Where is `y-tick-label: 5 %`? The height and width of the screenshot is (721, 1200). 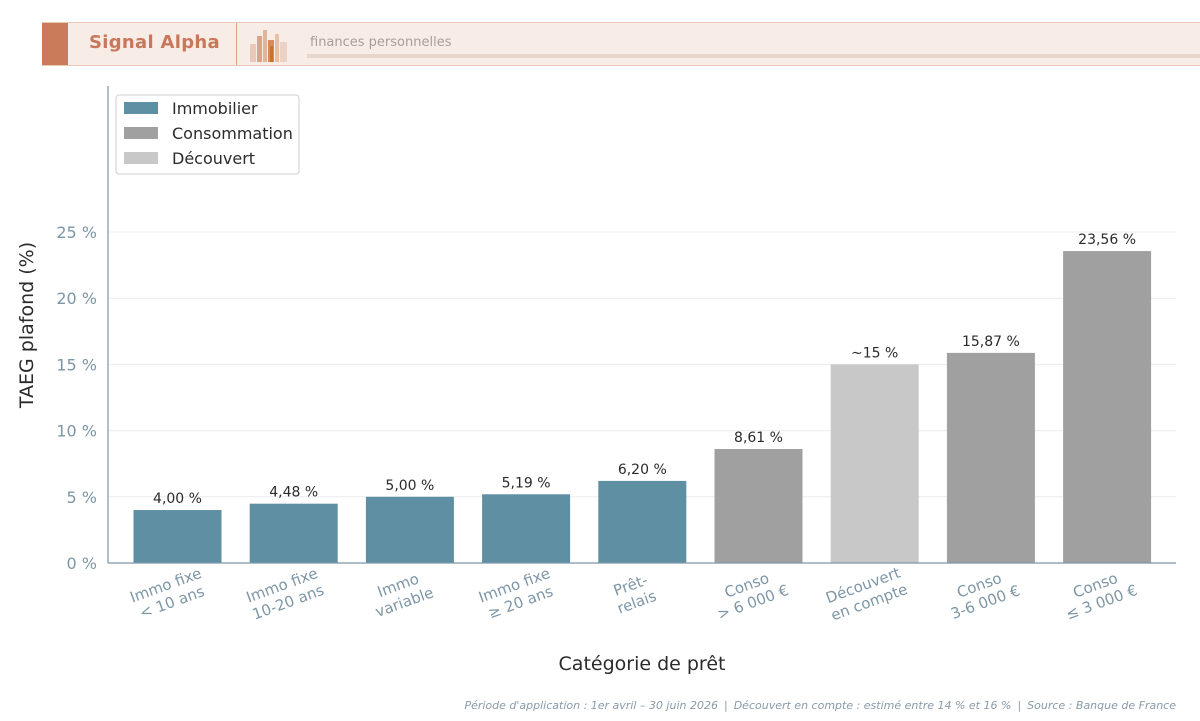
y-tick-label: 5 % is located at coordinates (82, 497).